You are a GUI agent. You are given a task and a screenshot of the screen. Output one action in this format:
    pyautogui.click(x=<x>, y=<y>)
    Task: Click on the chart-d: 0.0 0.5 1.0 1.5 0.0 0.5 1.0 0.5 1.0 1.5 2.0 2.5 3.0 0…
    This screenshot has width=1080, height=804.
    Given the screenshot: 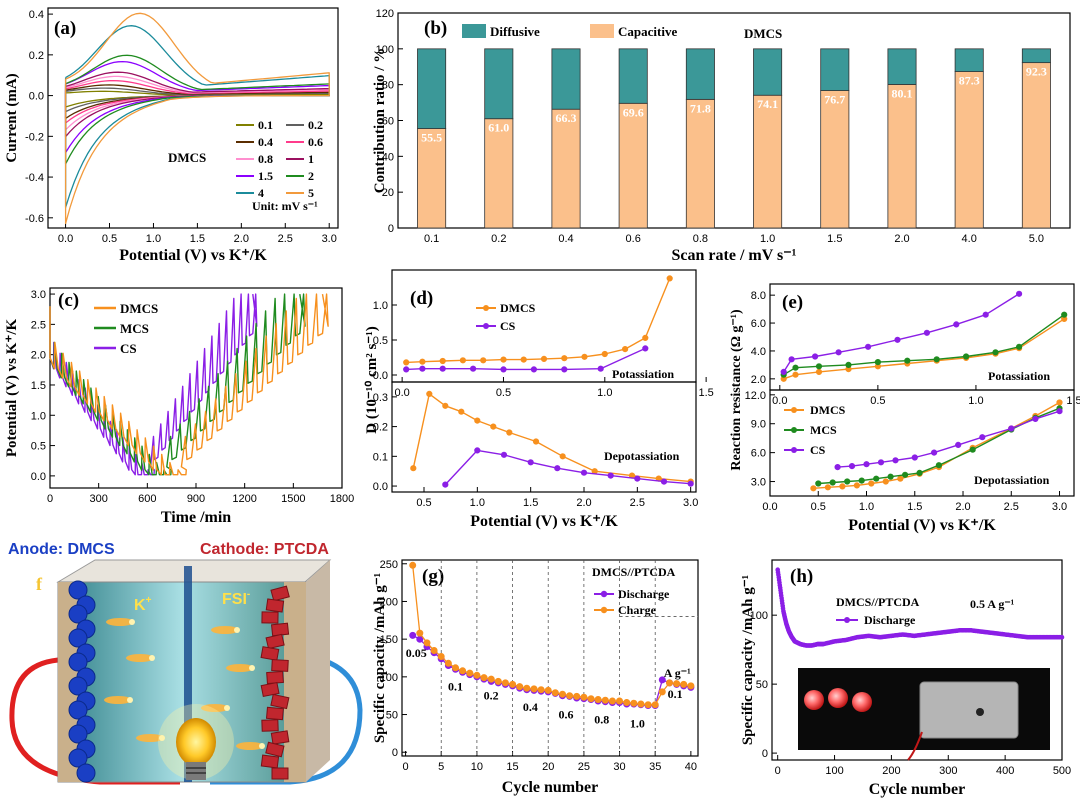 What is the action you would take?
    pyautogui.click(x=539, y=399)
    